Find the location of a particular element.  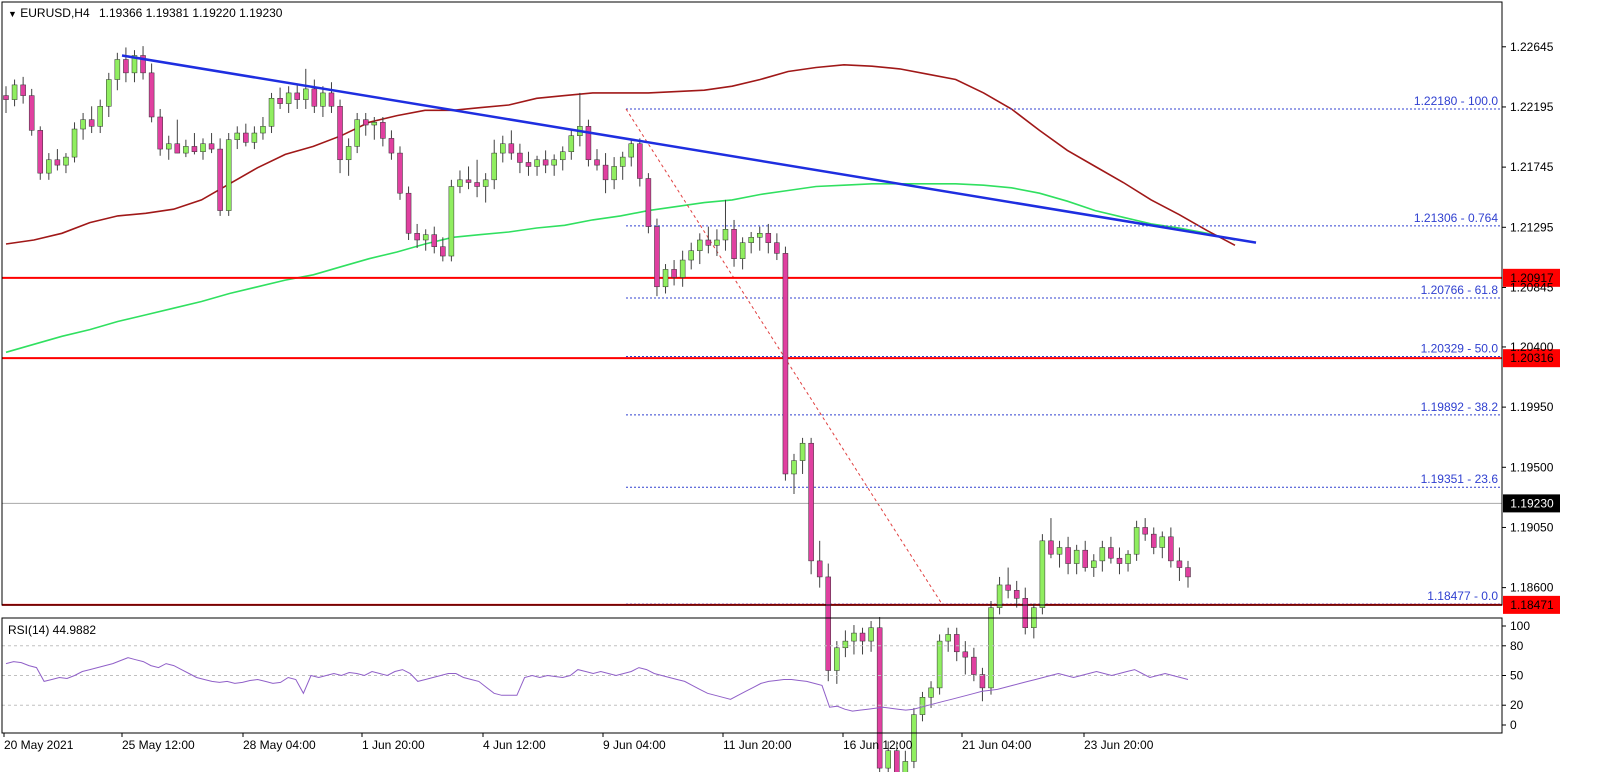

x-tick-label: 1 Jun 20:00 is located at coordinates (393, 745).